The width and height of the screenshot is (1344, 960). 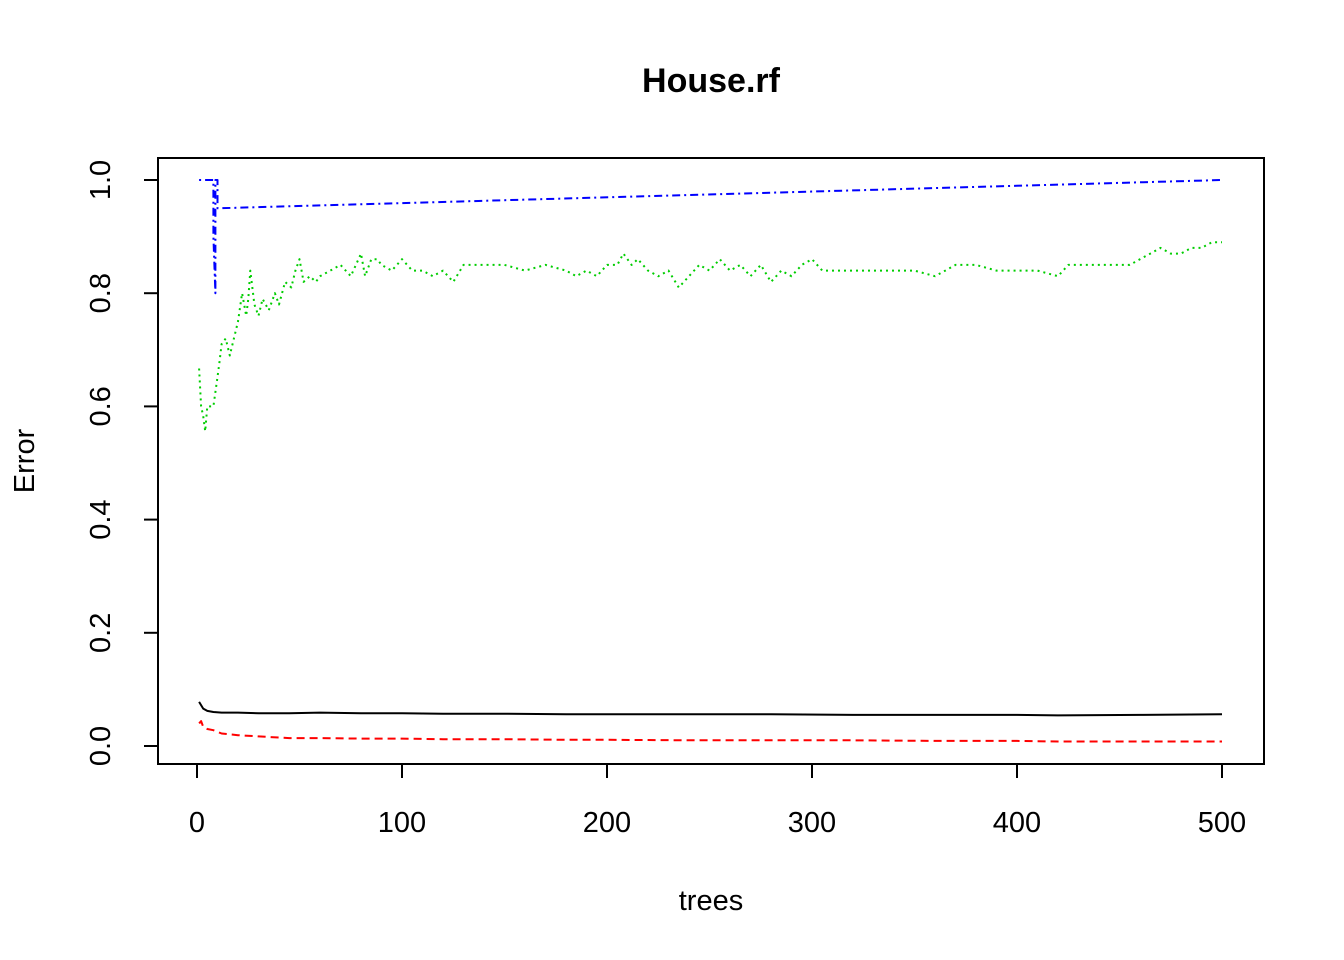 What do you see at coordinates (101, 406) in the screenshot?
I see `y-tick-label: 0.6` at bounding box center [101, 406].